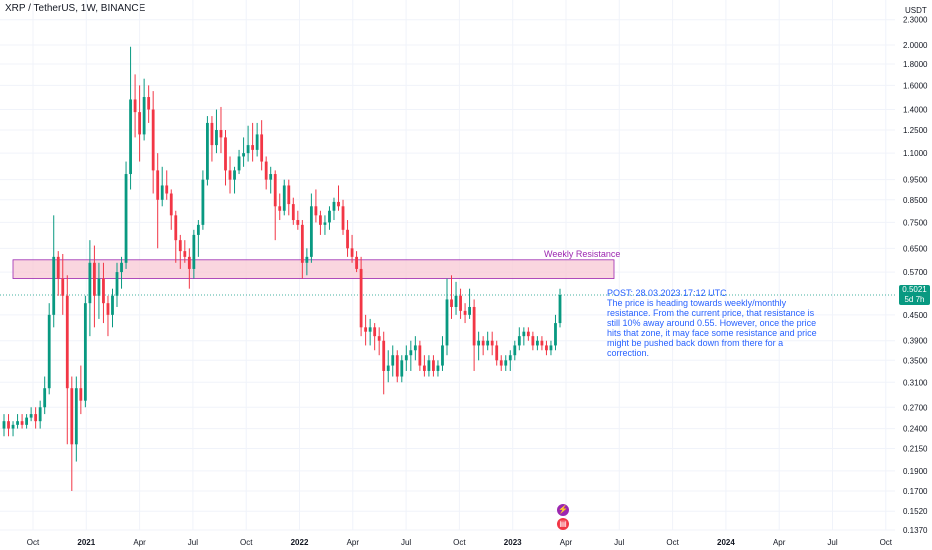 Image resolution: width=932 pixels, height=550 pixels. I want to click on resistance-zone, so click(313, 269).